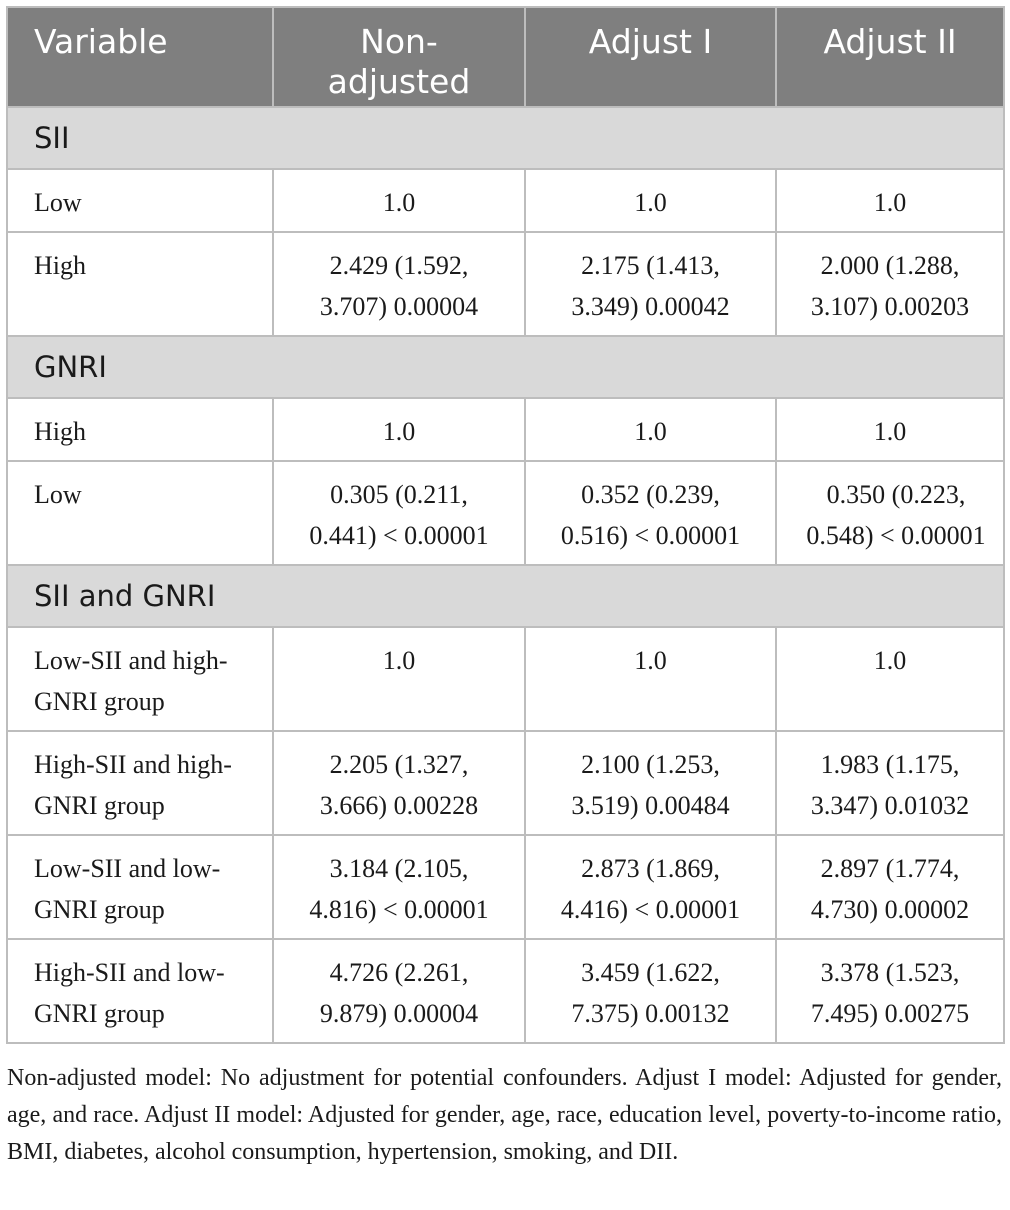 The width and height of the screenshot is (1010, 1210). Describe the element at coordinates (650, 991) in the screenshot. I see `cell-adjust-1: 3.459 (1.622, 7.375) 0.00132` at that location.